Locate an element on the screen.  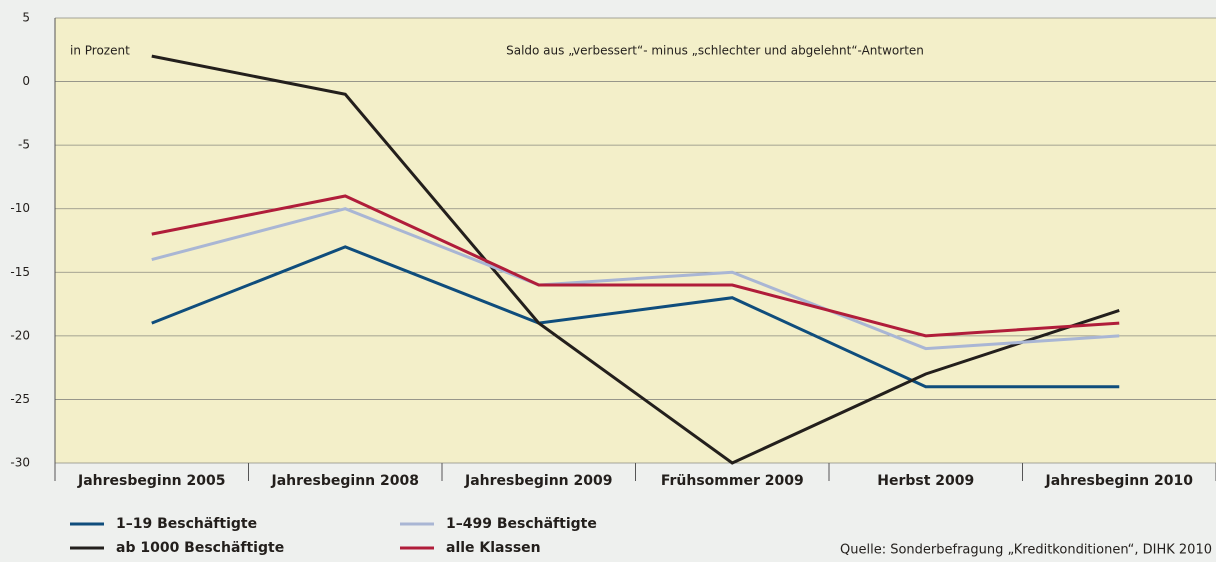
y-tick-label: -20 is located at coordinates (20, 335).